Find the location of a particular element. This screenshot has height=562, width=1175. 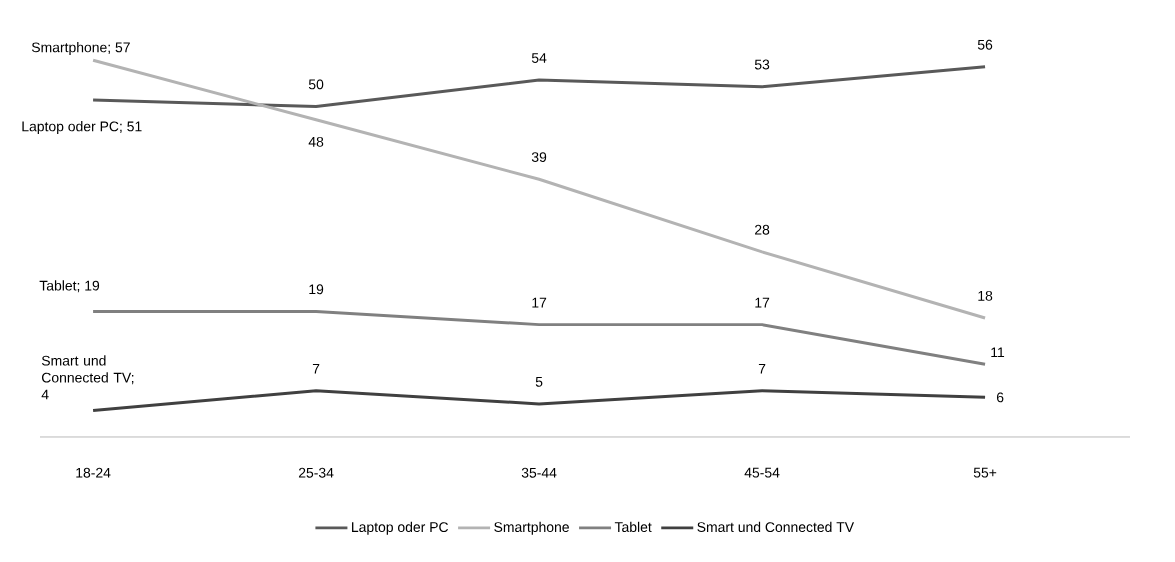

legend-label: Laptop oder PC is located at coordinates (400, 528).